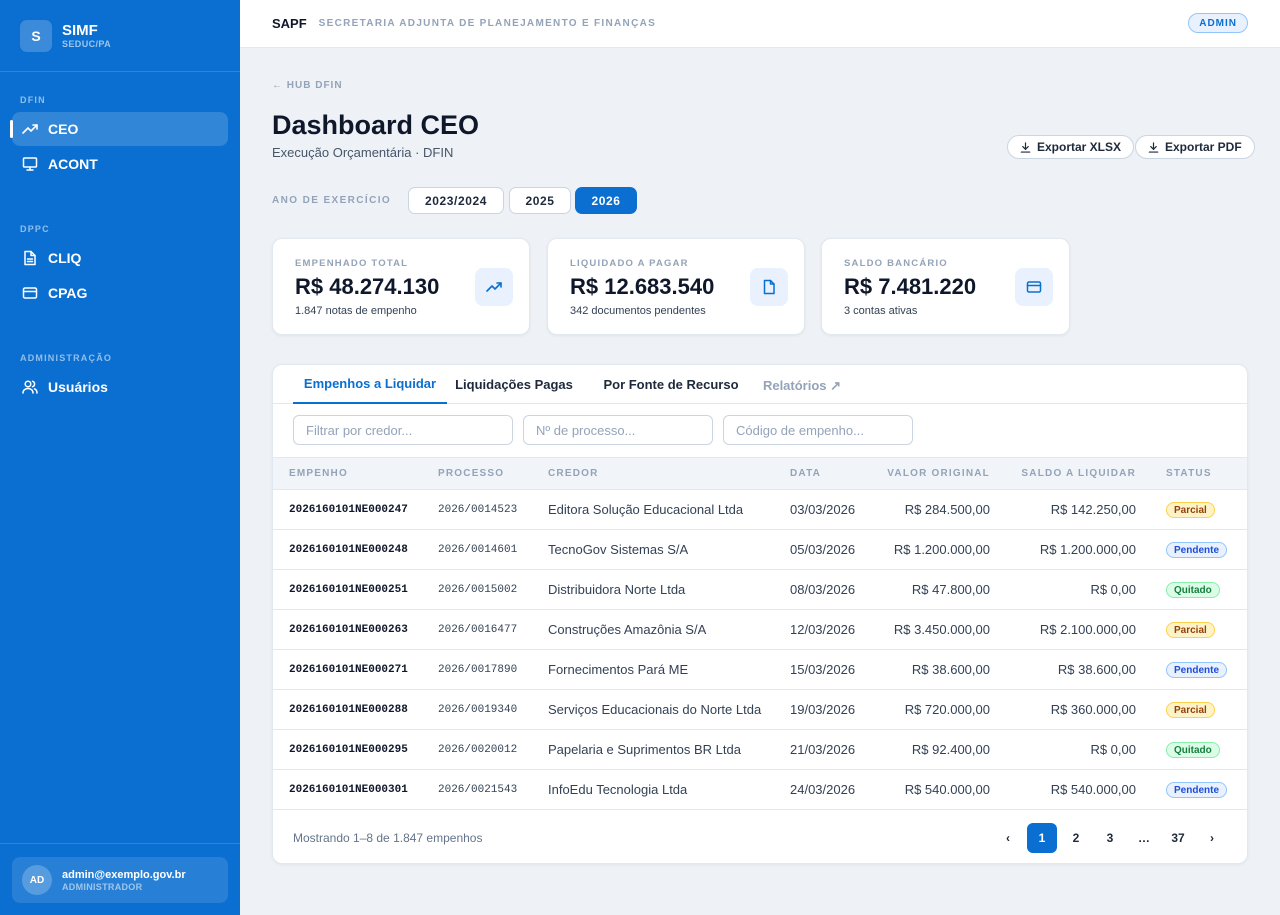  What do you see at coordinates (806, 473) in the screenshot?
I see `column-header-data: DATA` at bounding box center [806, 473].